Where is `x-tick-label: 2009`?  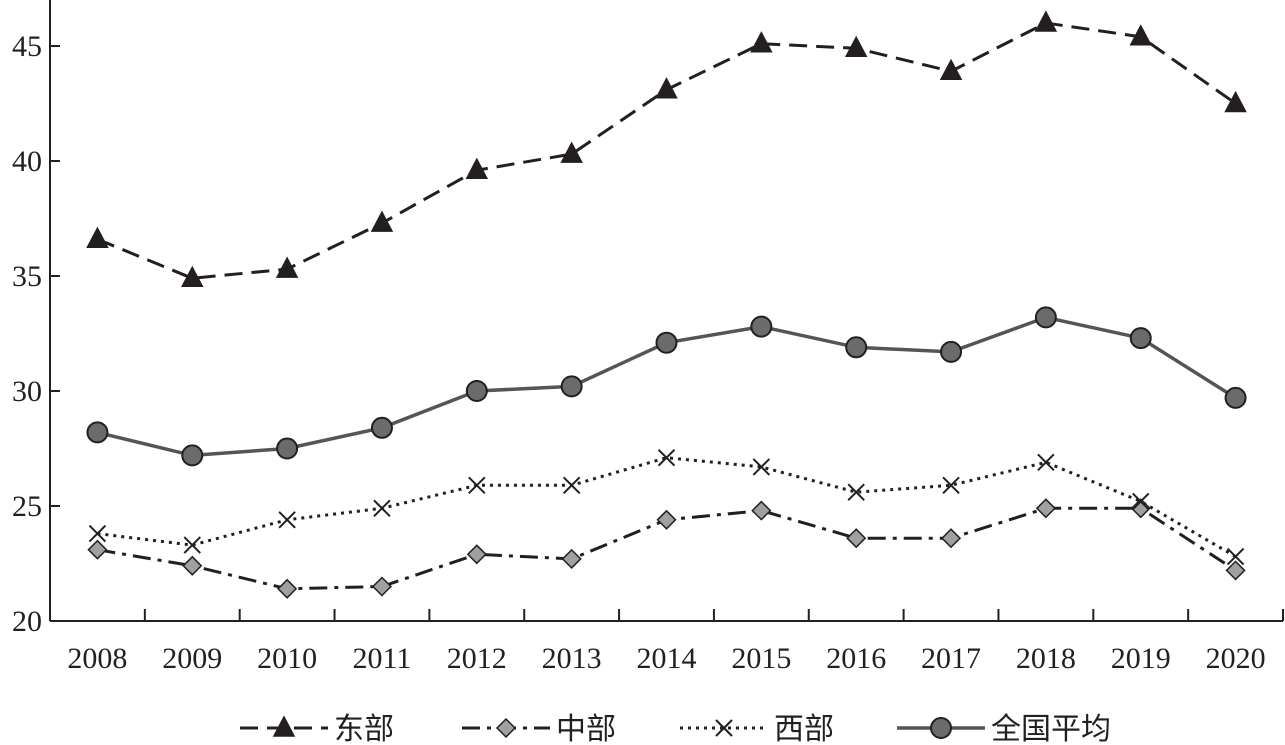
x-tick-label: 2009 is located at coordinates (192, 658).